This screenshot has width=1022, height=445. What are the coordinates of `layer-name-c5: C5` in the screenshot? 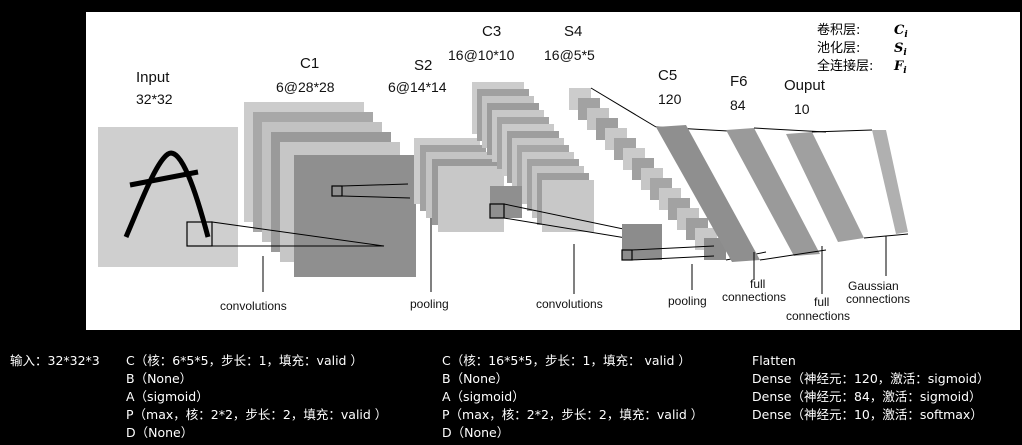 It's located at (667, 75).